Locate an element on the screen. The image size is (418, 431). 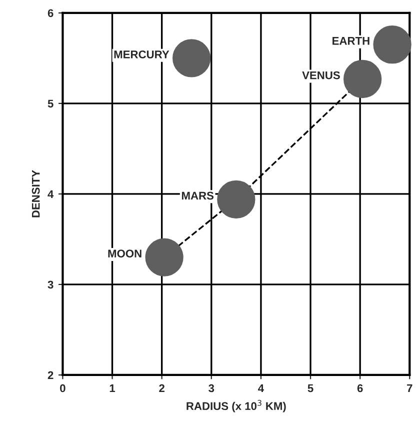
y-tick-label: 6 is located at coordinates (51, 13).